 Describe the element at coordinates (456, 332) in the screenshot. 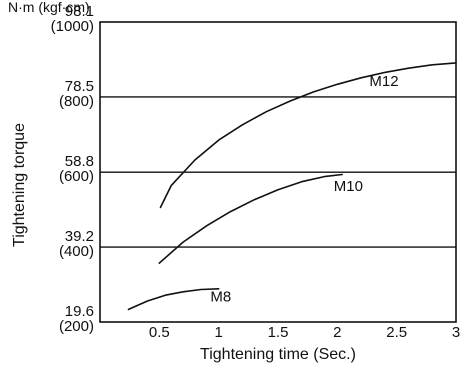

I see `x-tick-label: 3` at that location.